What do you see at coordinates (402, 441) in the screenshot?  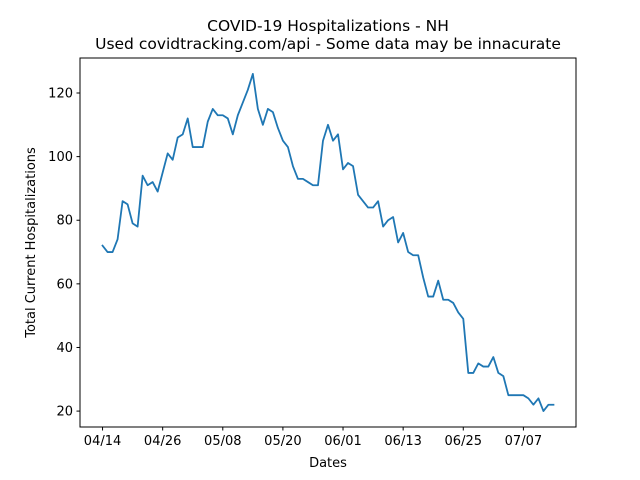 I see `x-tick-label: 06/13` at bounding box center [402, 441].